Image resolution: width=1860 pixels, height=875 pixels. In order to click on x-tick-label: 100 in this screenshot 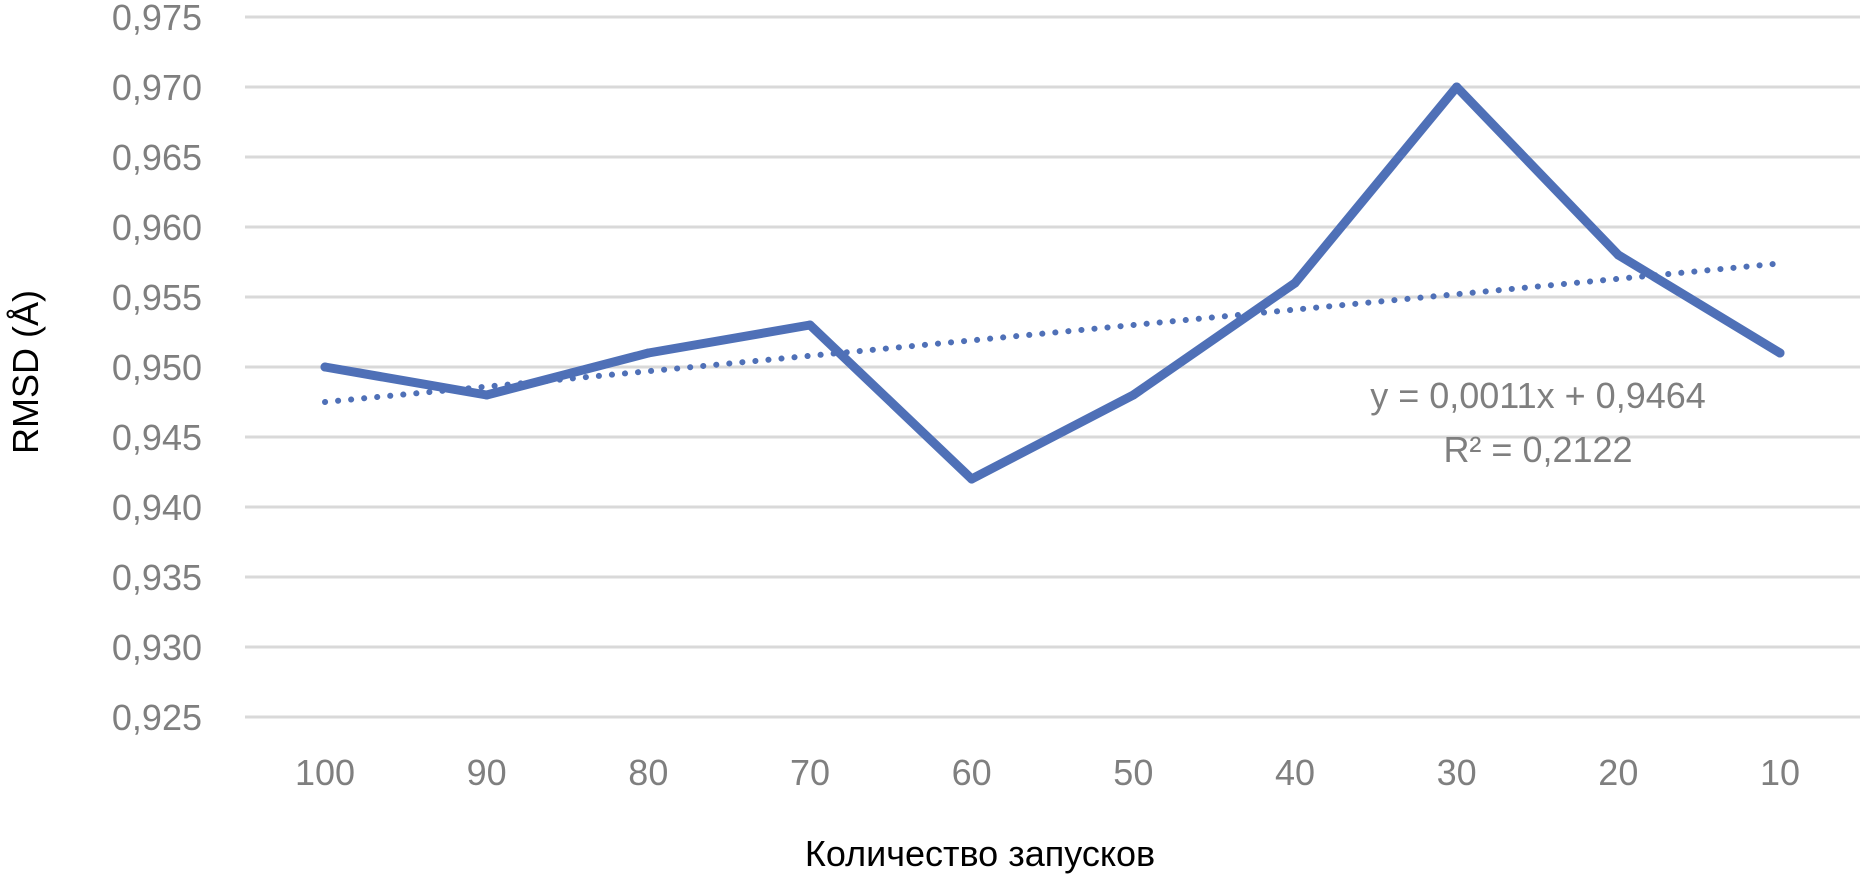, I will do `click(325, 772)`.